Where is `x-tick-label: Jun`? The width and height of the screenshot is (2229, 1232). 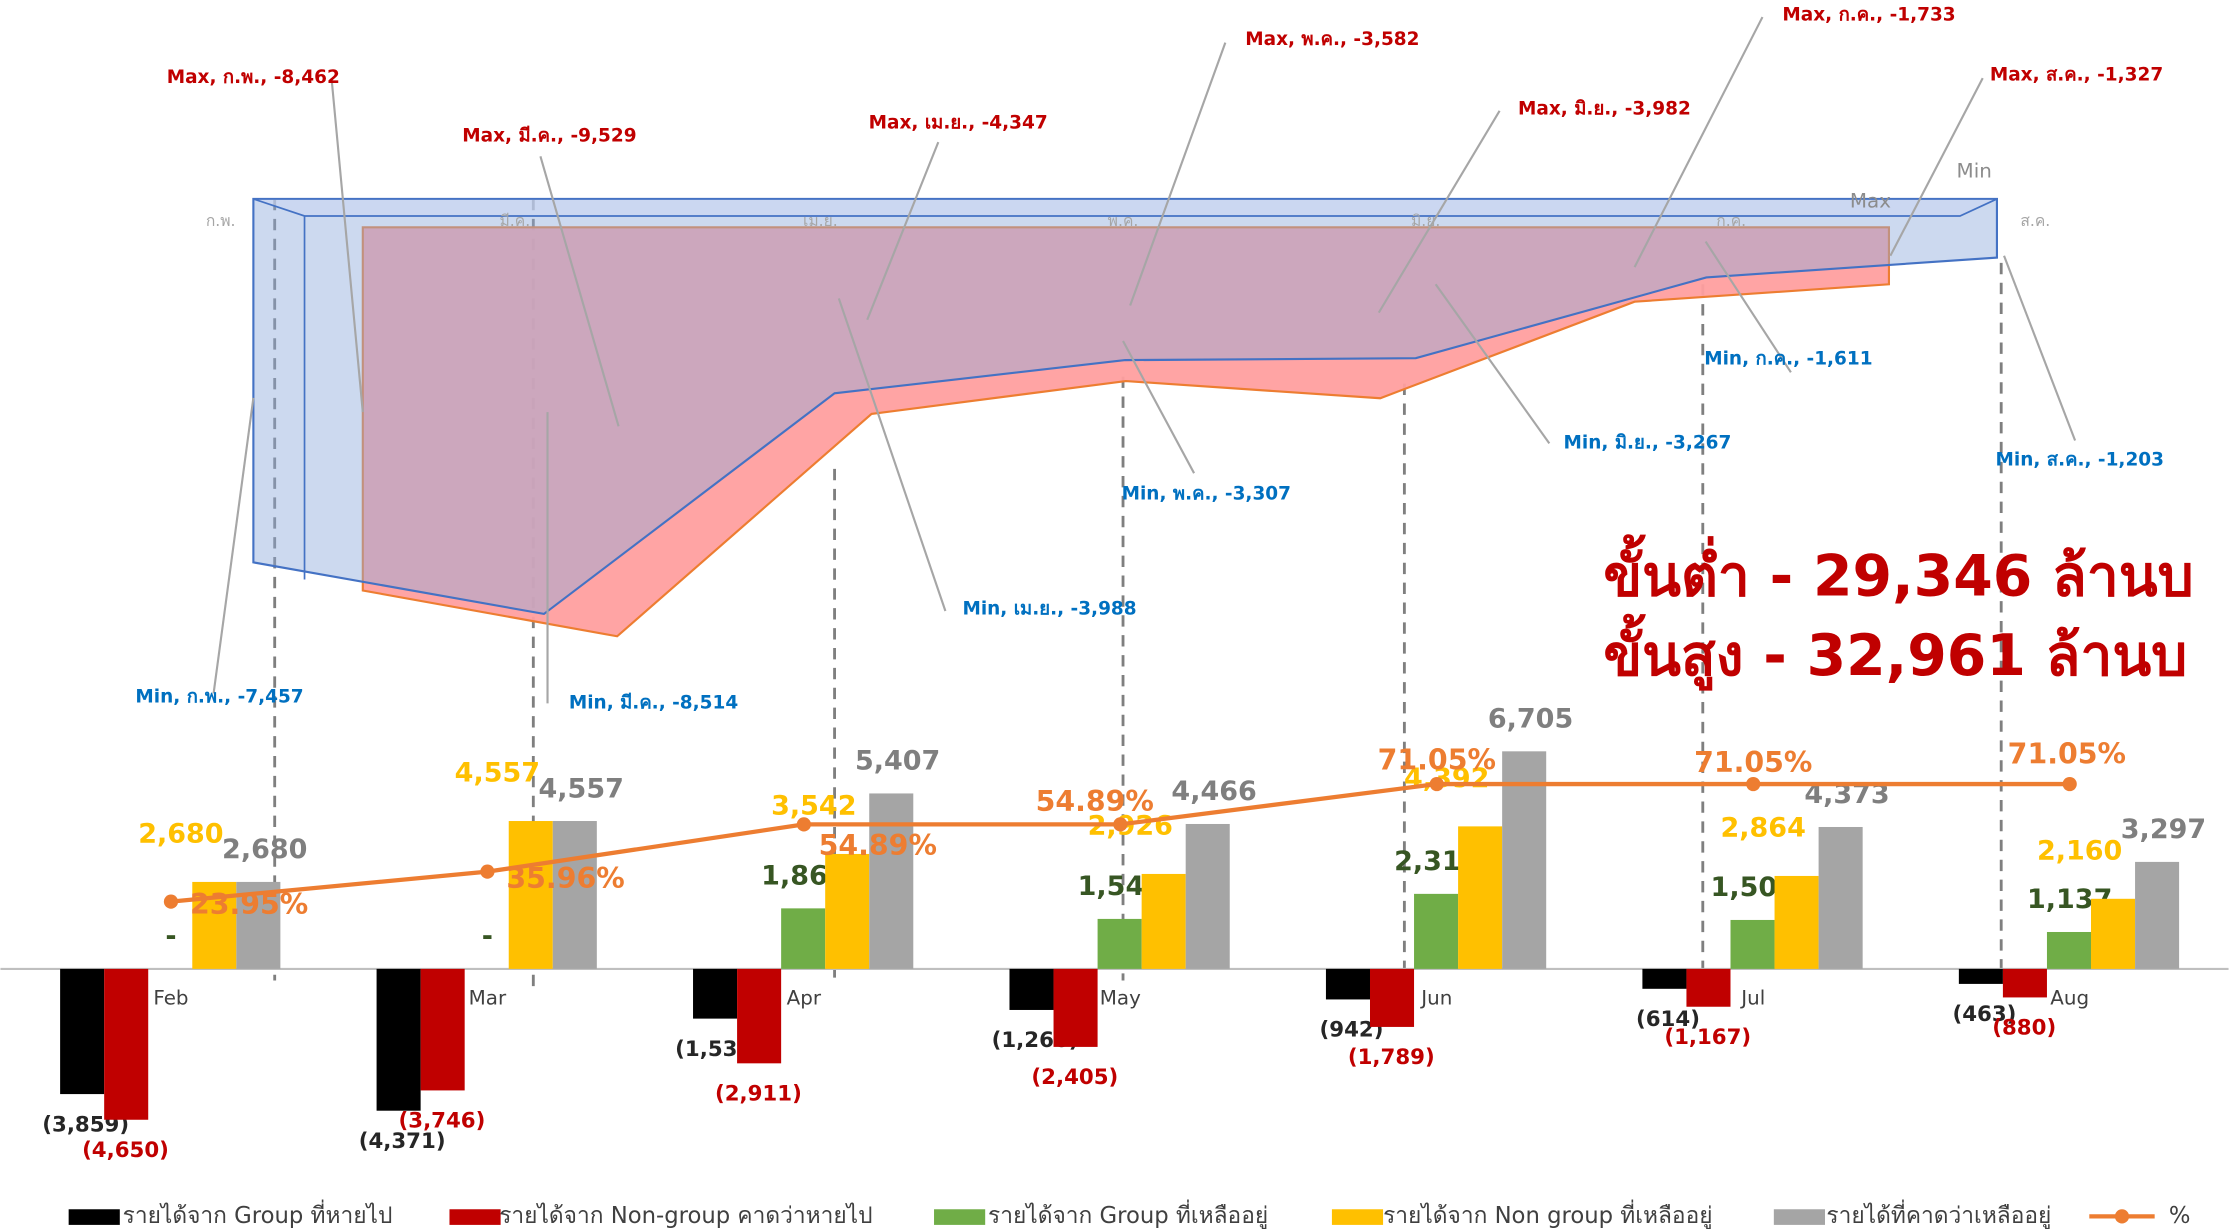
x-tick-label: Jun is located at coordinates (1435, 997).